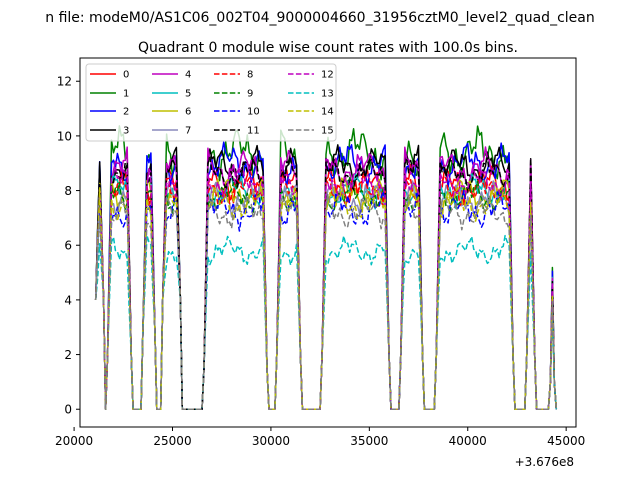 The height and width of the screenshot is (480, 640). What do you see at coordinates (188, 131) in the screenshot?
I see `legend-label-7: 7` at bounding box center [188, 131].